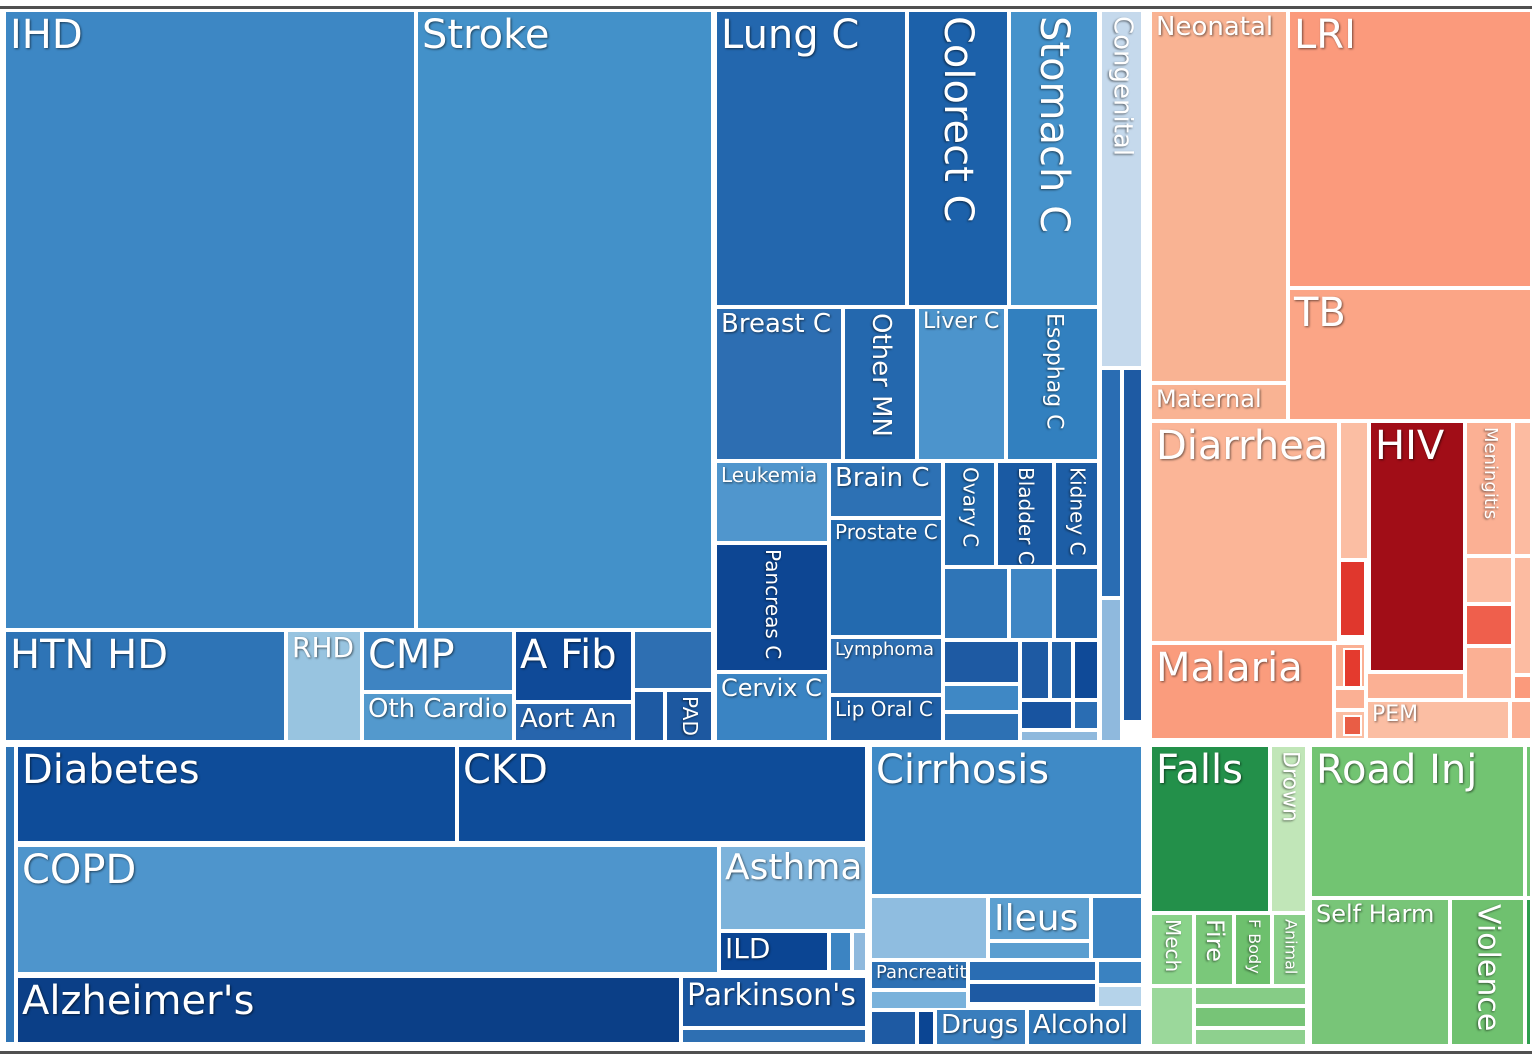 Image resolution: width=1532 pixels, height=1054 pixels. I want to click on label-ckd: CKD, so click(505, 770).